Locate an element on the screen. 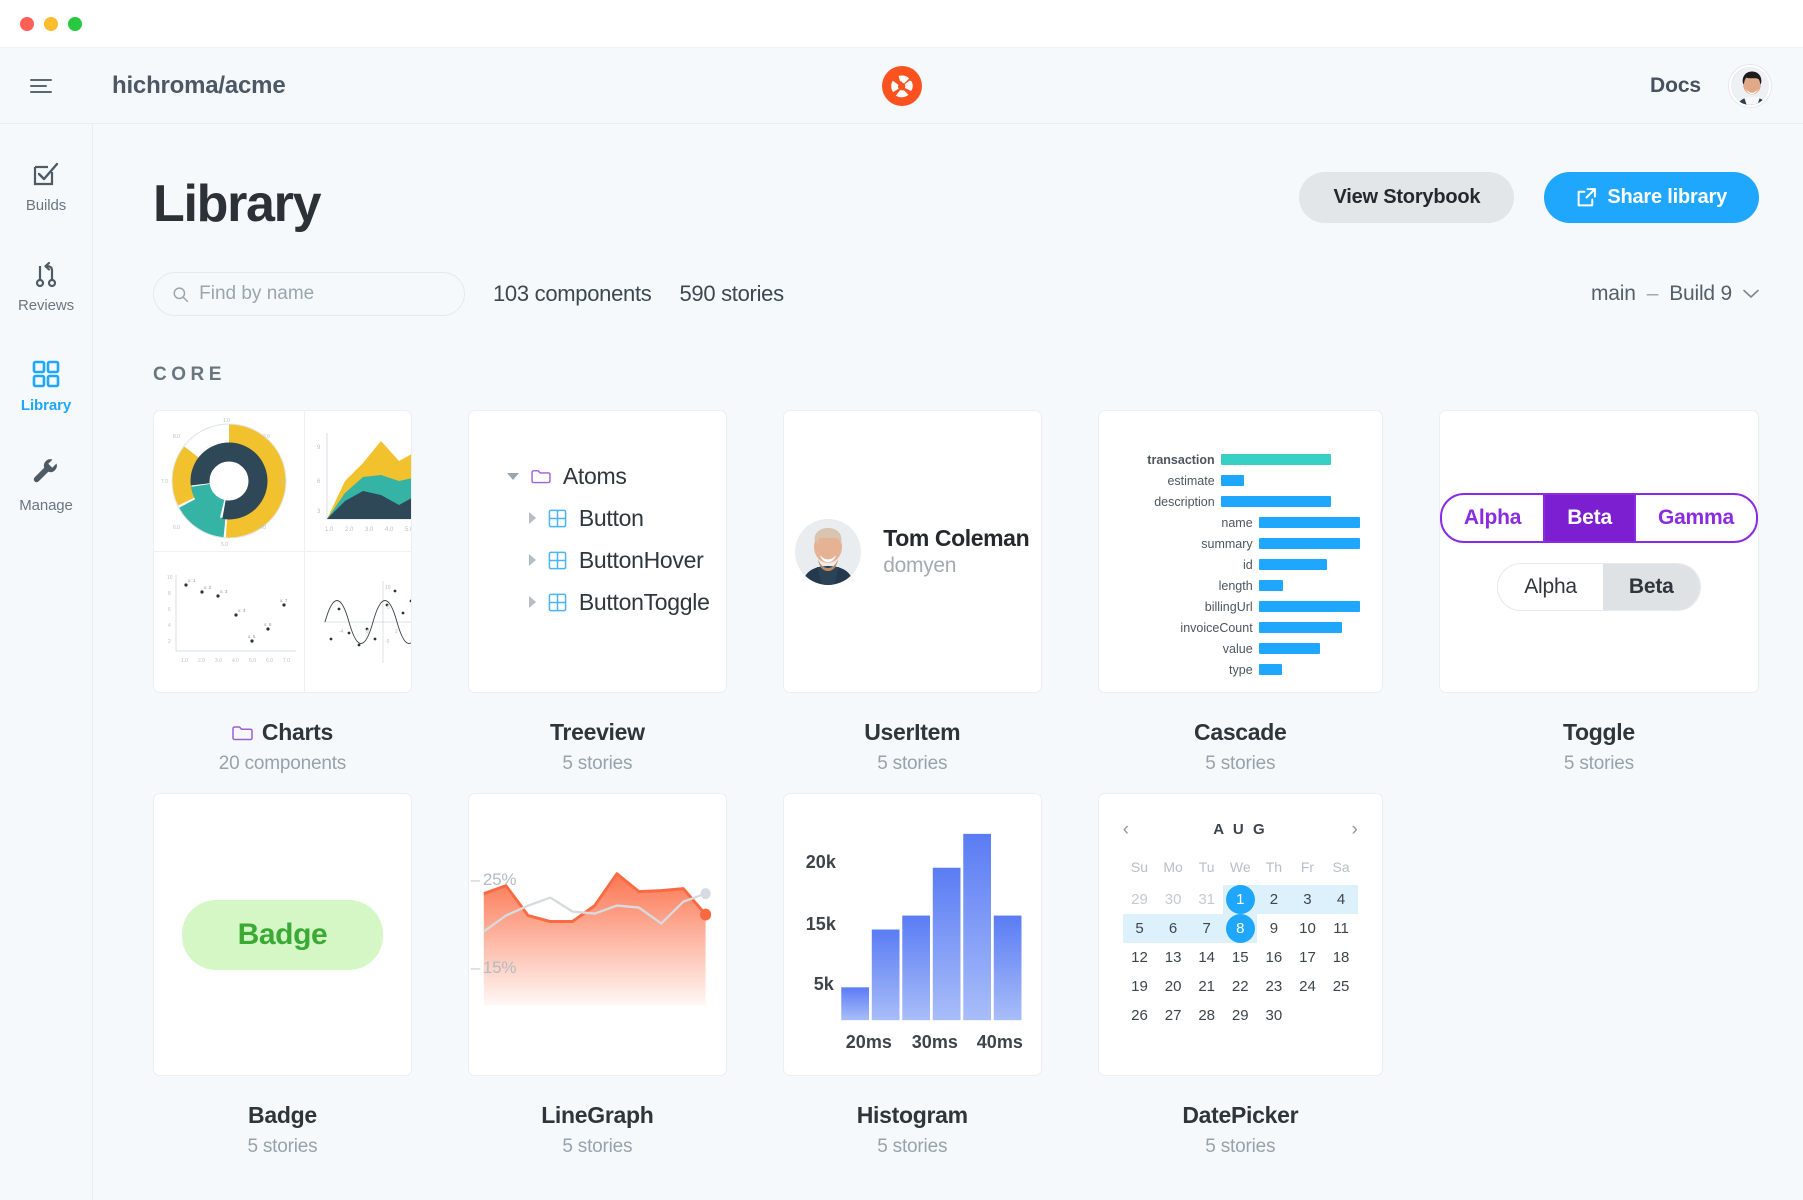 The width and height of the screenshot is (1803, 1200). datepicker-day: 24 is located at coordinates (1307, 986).